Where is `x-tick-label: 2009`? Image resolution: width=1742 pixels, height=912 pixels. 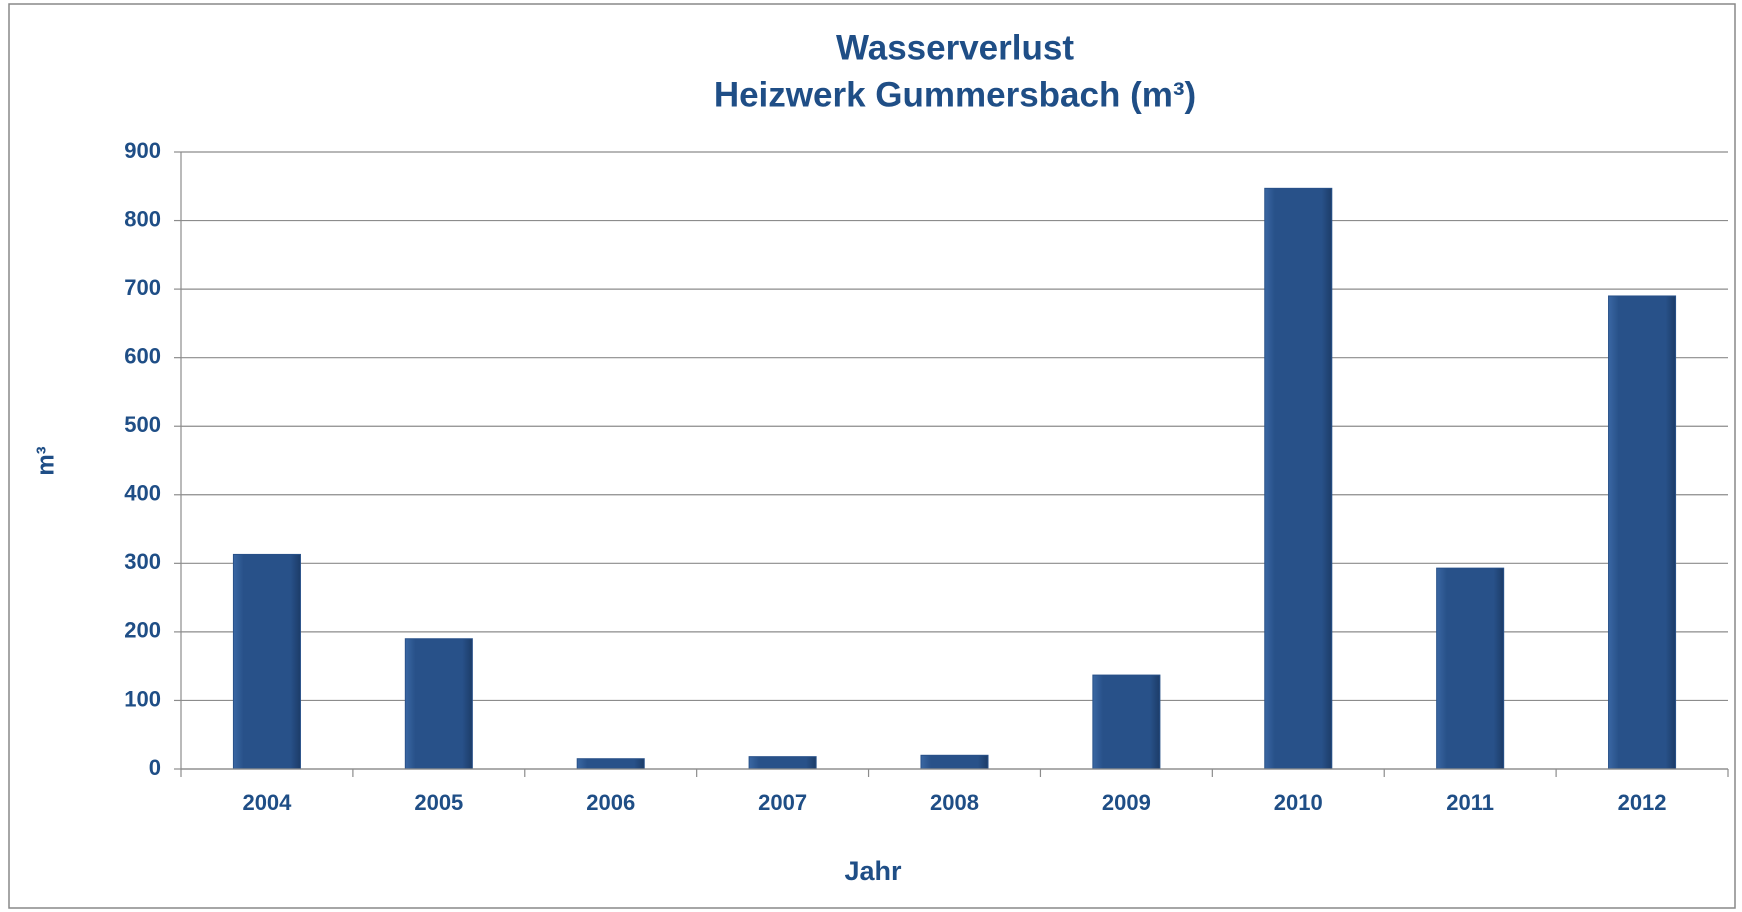
x-tick-label: 2009 is located at coordinates (1126, 802).